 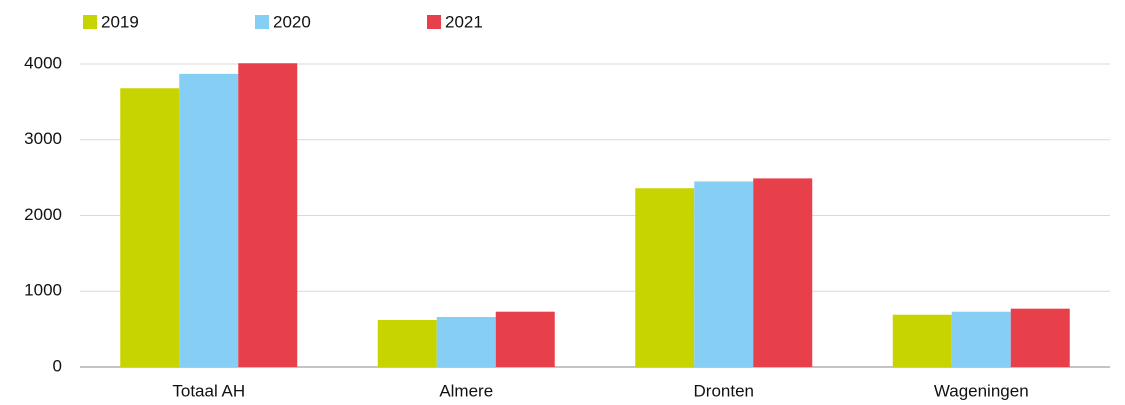 I want to click on x-tick-label: Wageningen, so click(x=981, y=390).